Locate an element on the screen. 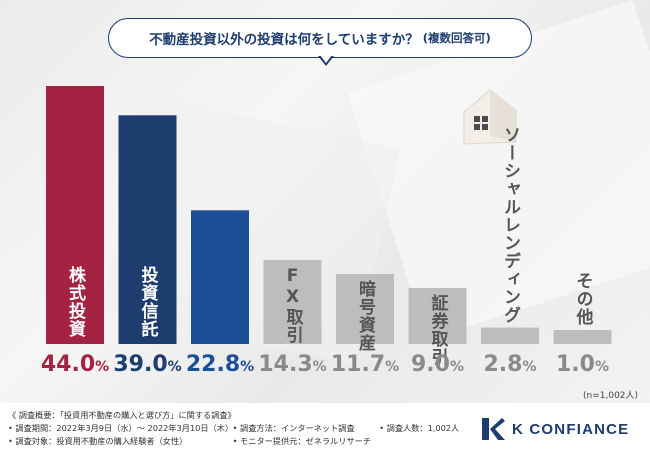 The image size is (650, 450). value-label-5: 9.0% is located at coordinates (438, 364).